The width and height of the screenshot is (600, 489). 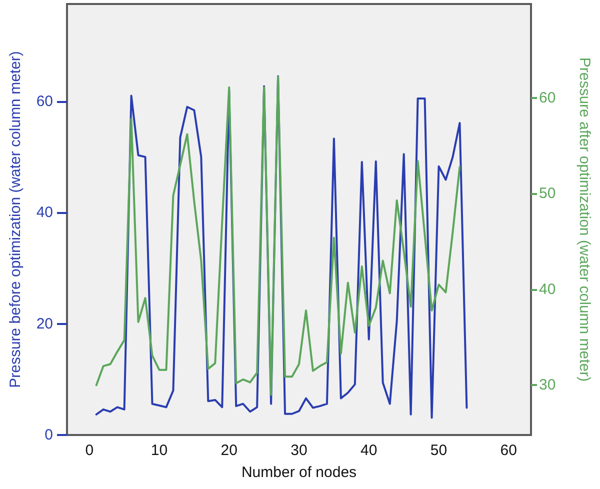 What do you see at coordinates (439, 450) in the screenshot?
I see `x-tick-label: 50` at bounding box center [439, 450].